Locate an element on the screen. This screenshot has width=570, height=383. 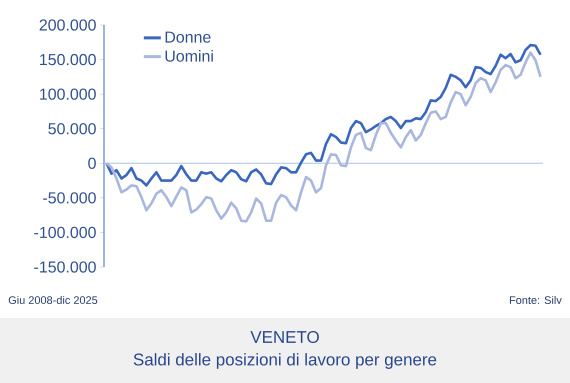
y-tick-label: 50.000 is located at coordinates (72, 128).